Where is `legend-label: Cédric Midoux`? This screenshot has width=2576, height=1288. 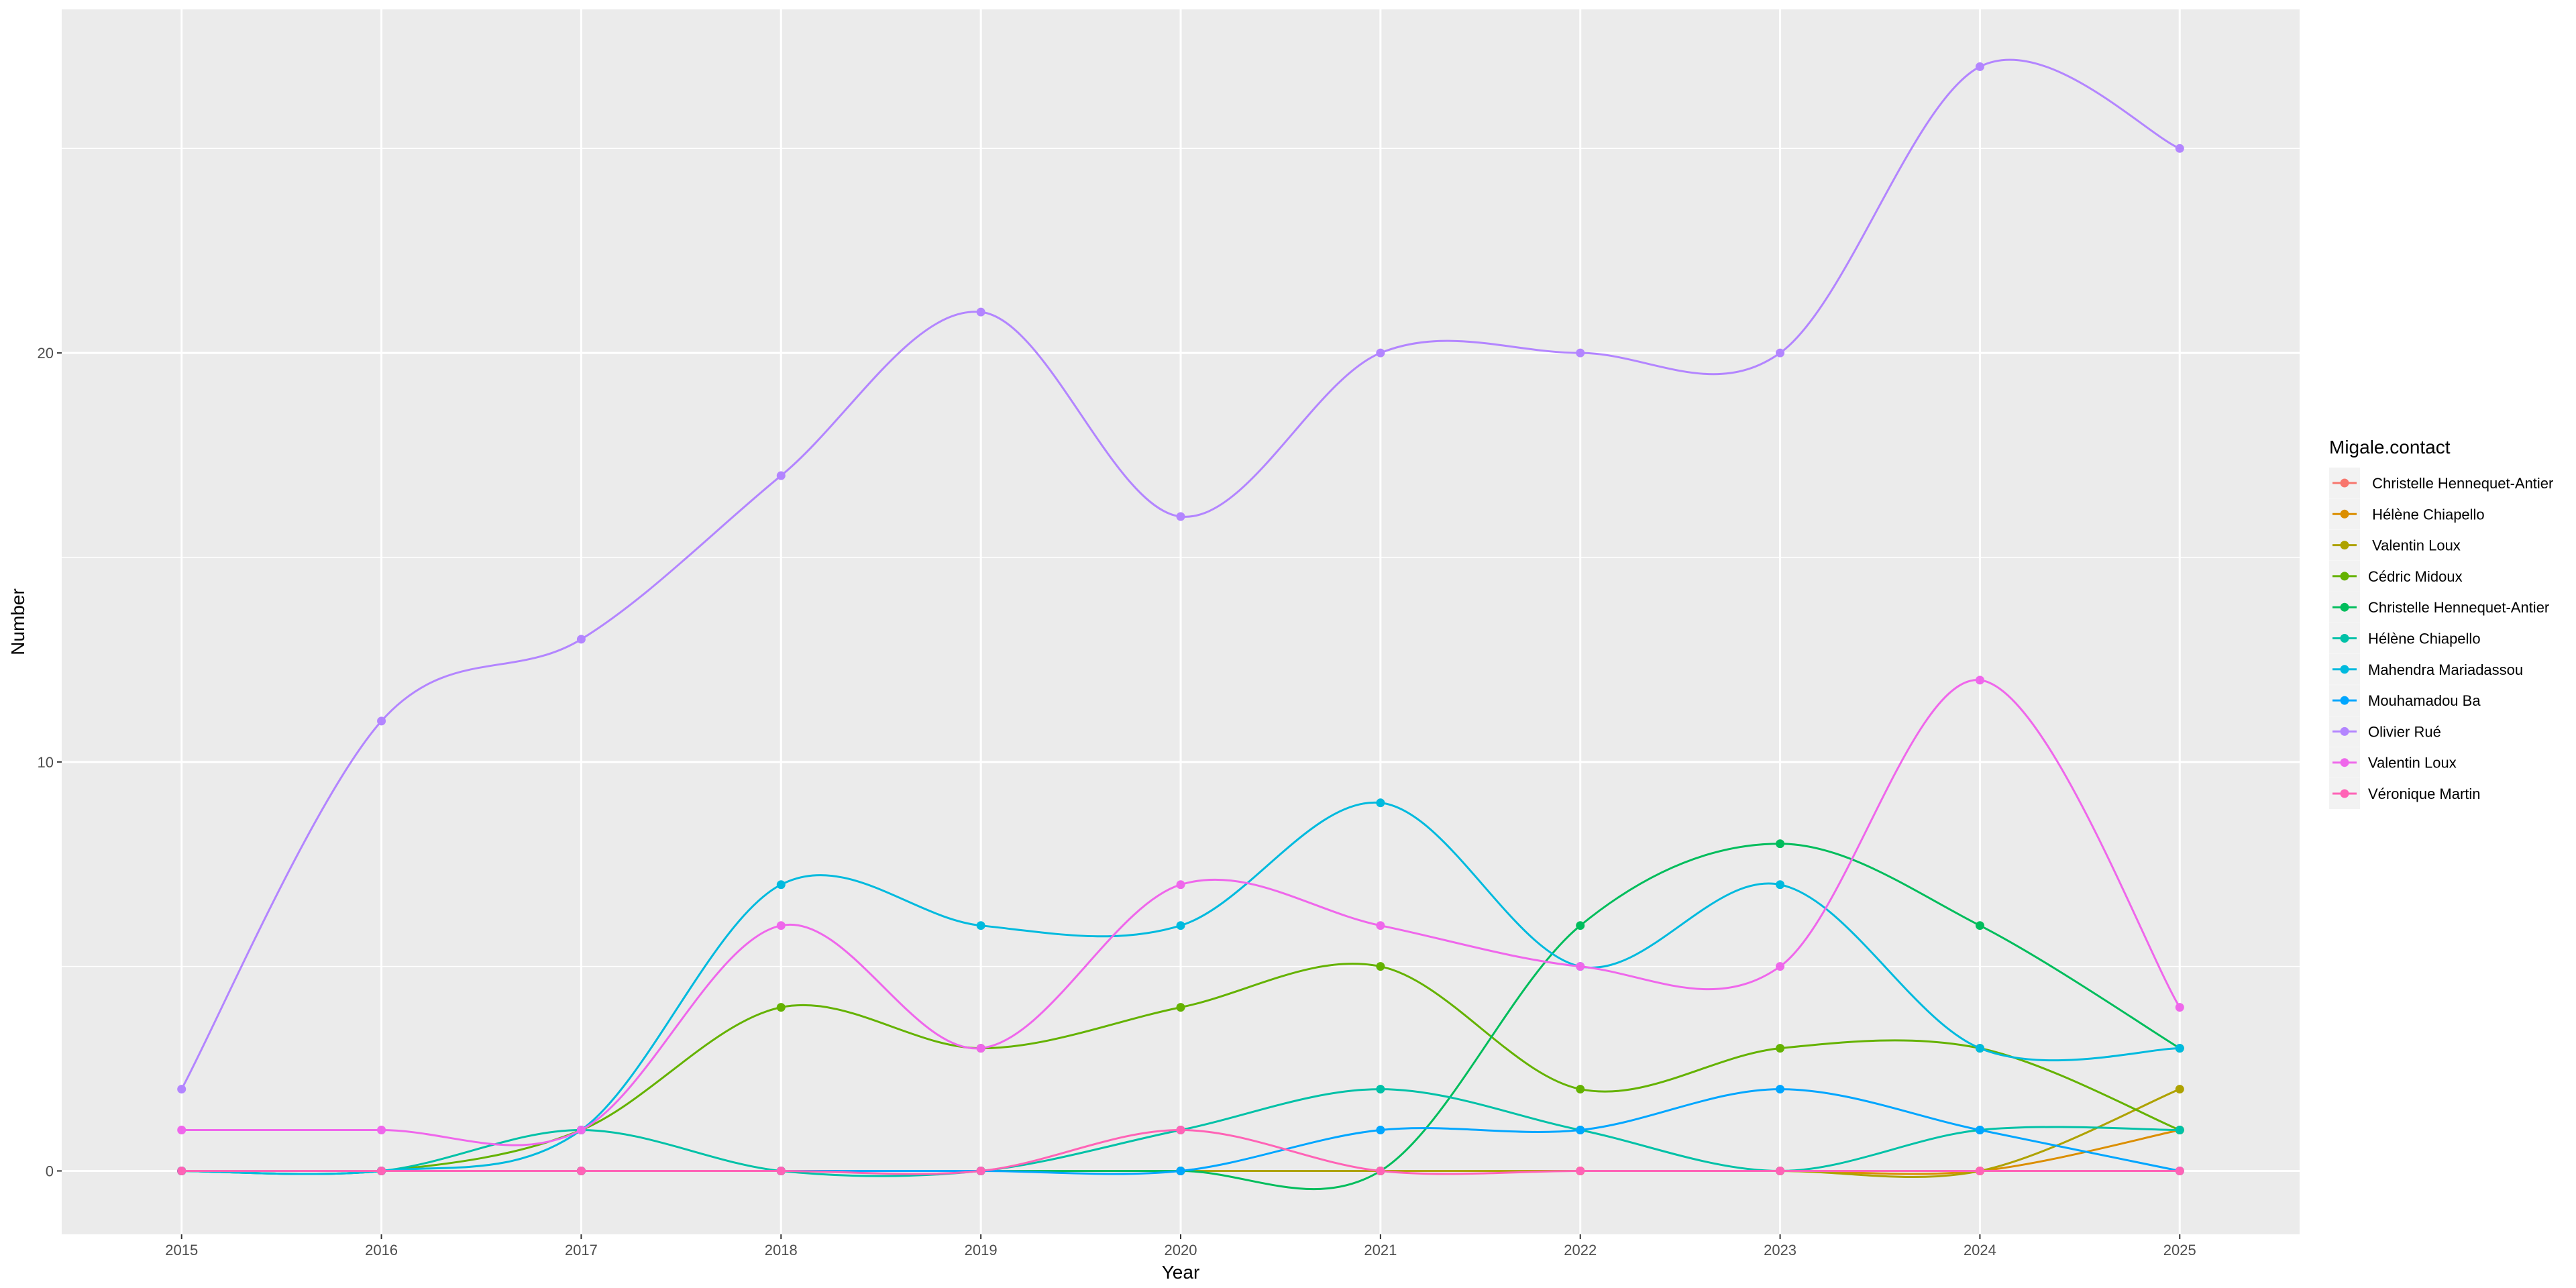
legend-label: Cédric Midoux is located at coordinates (2415, 576).